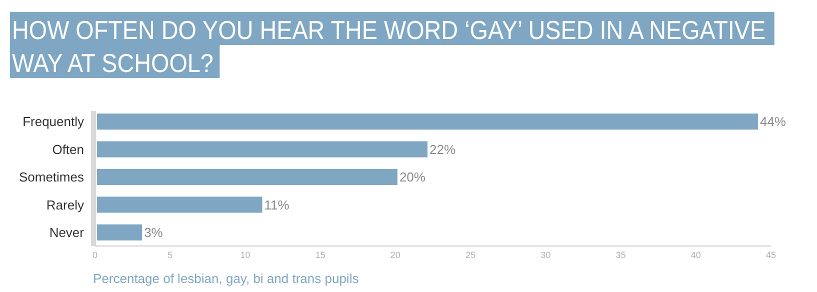 The image size is (817, 292). I want to click on x-tick-label: 40, so click(695, 255).